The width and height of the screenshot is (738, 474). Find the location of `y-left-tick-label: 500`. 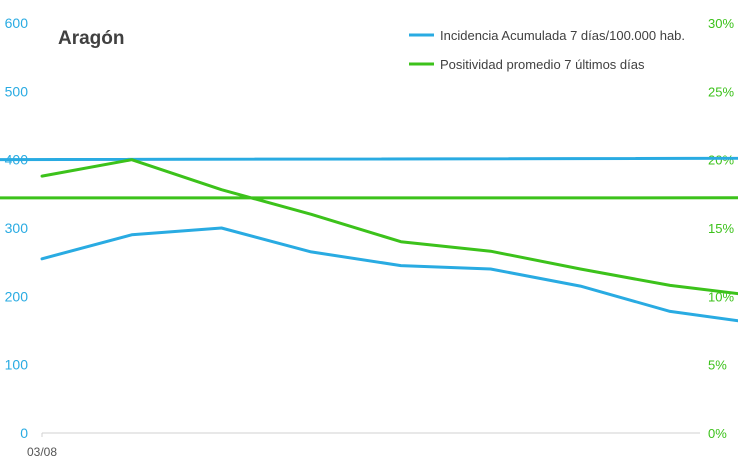

y-left-tick-label: 500 is located at coordinates (17, 91).